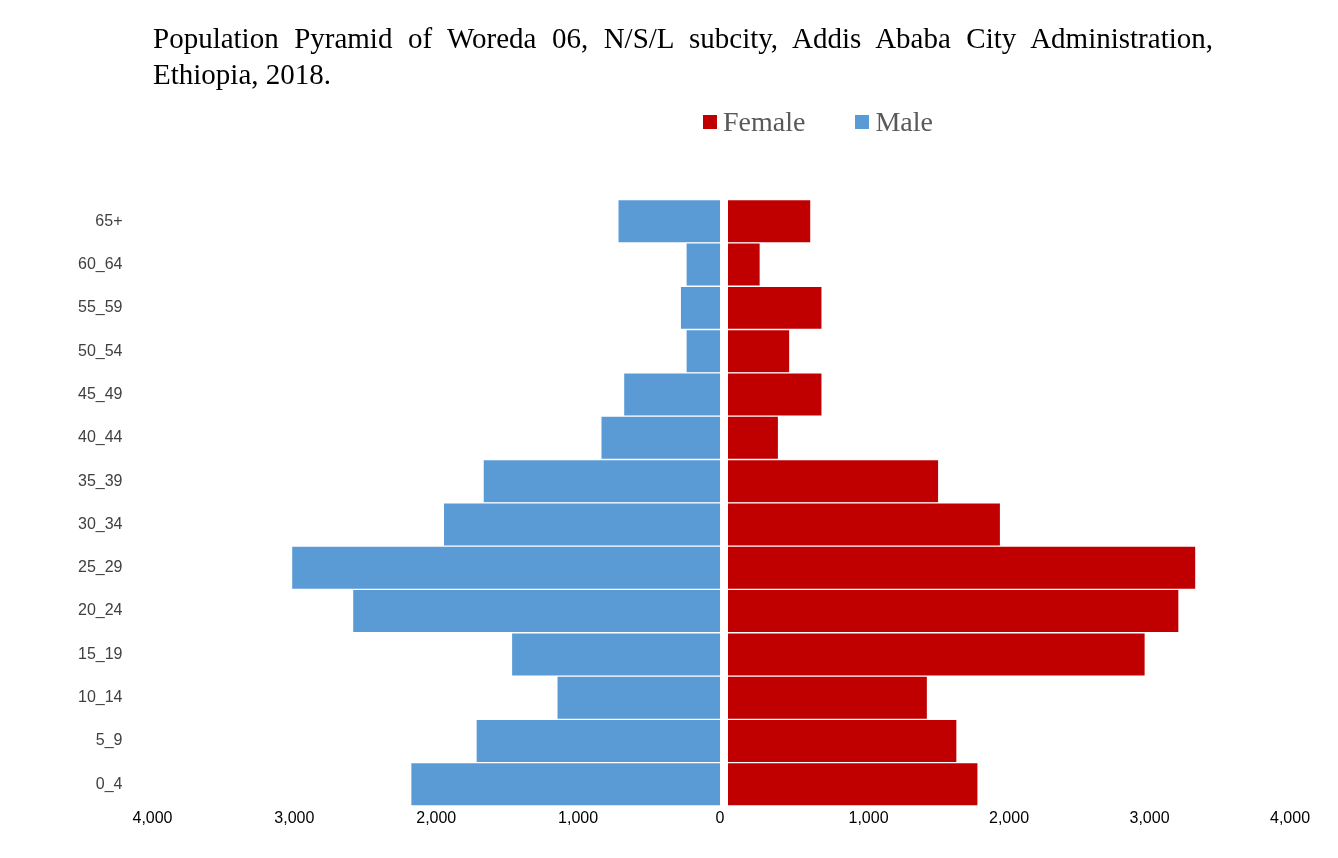  Describe the element at coordinates (109, 783) in the screenshot. I see `y-tick-label: 0_4` at that location.